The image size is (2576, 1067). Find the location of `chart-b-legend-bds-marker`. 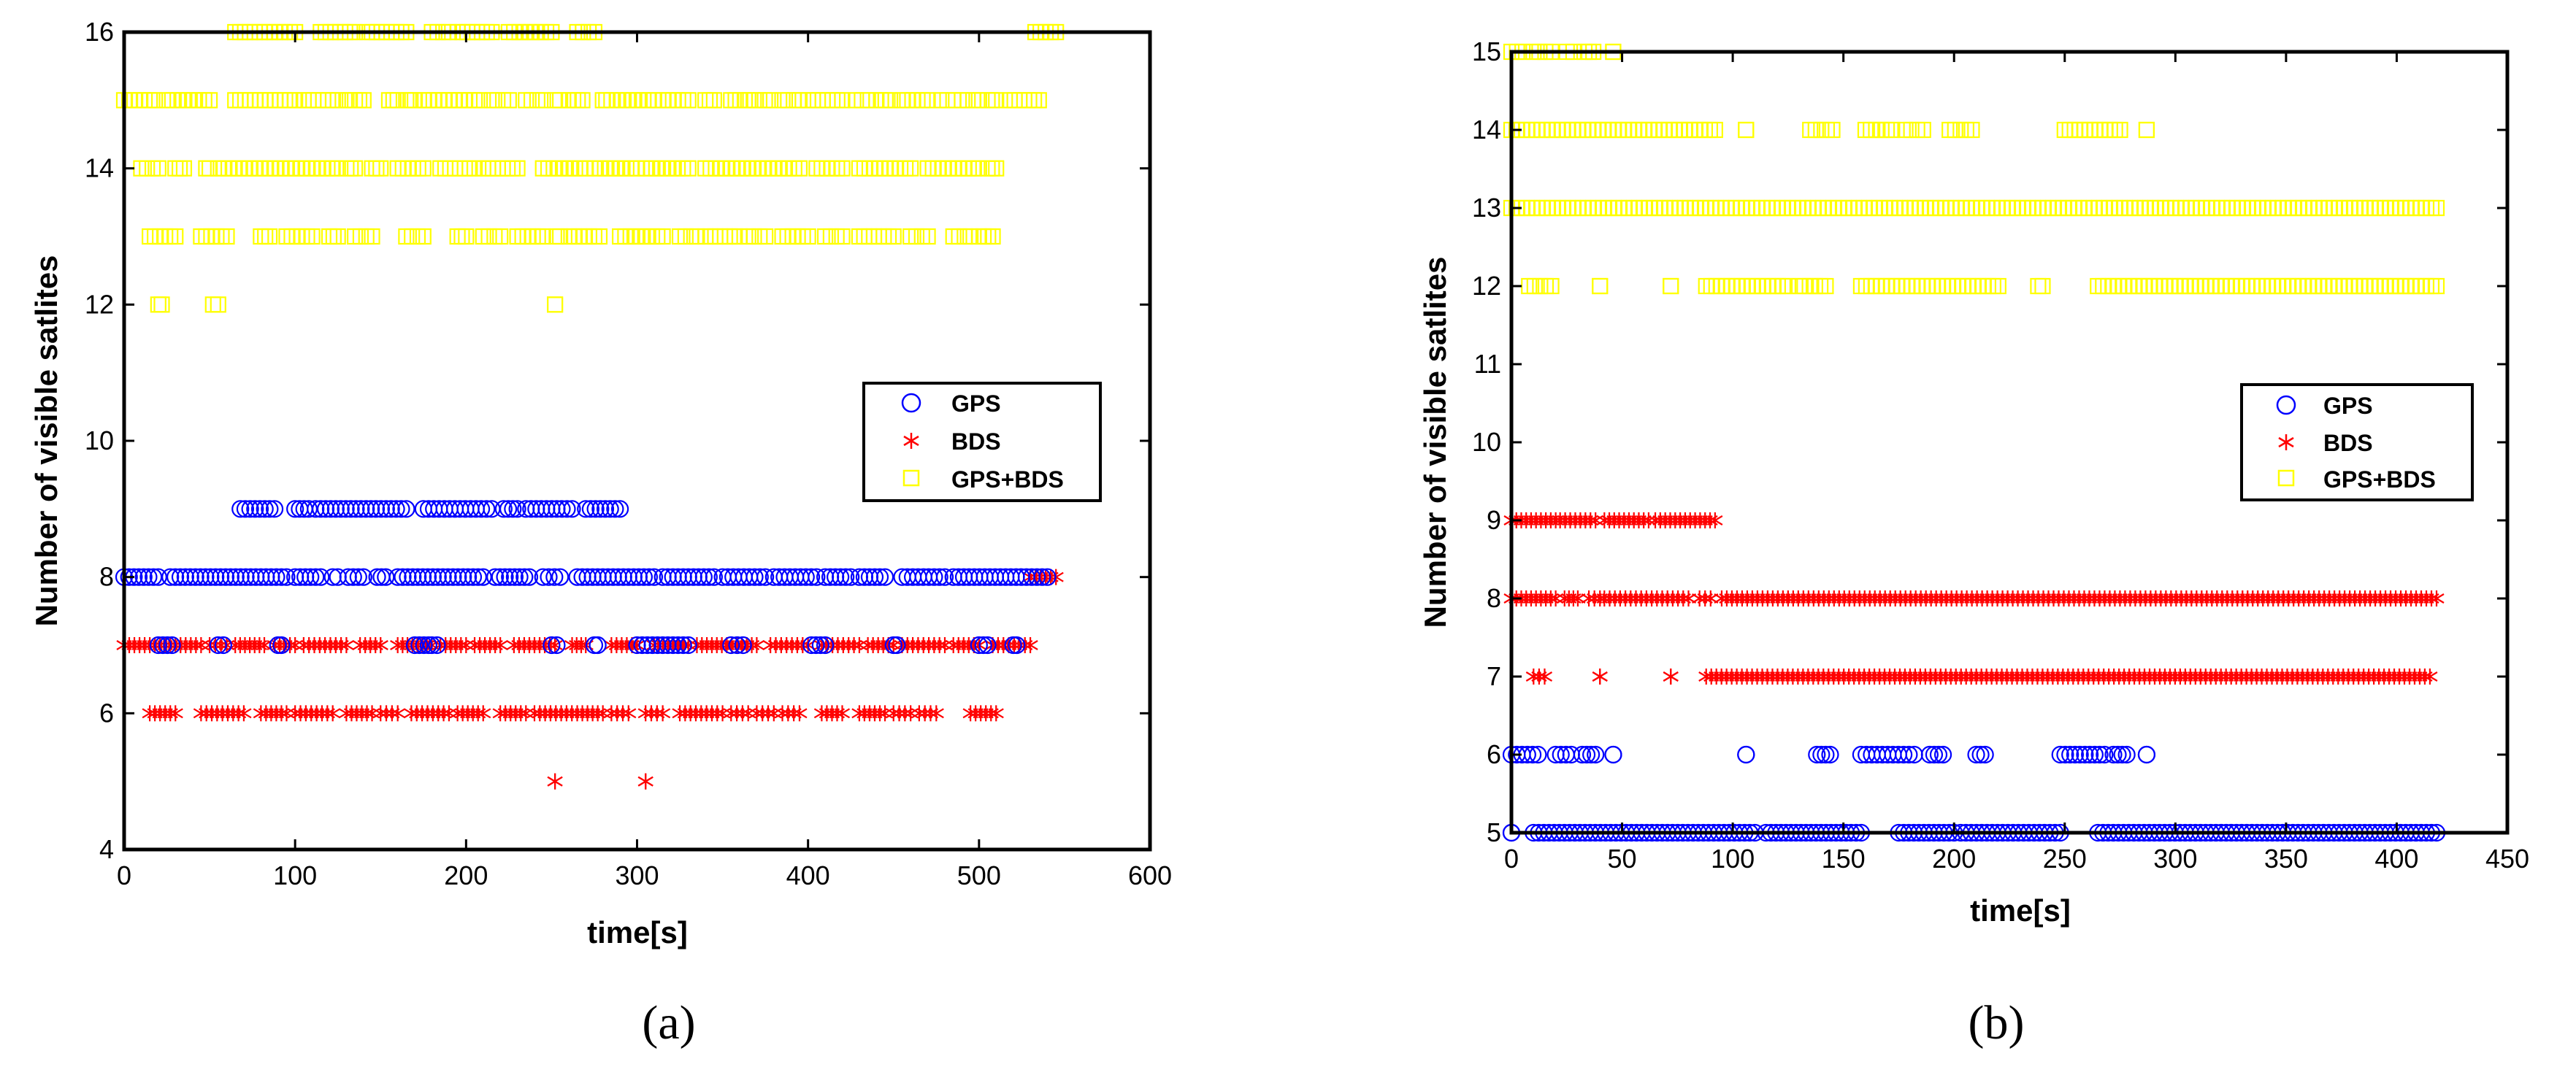

chart-b-legend-bds-marker is located at coordinates (2286, 442).